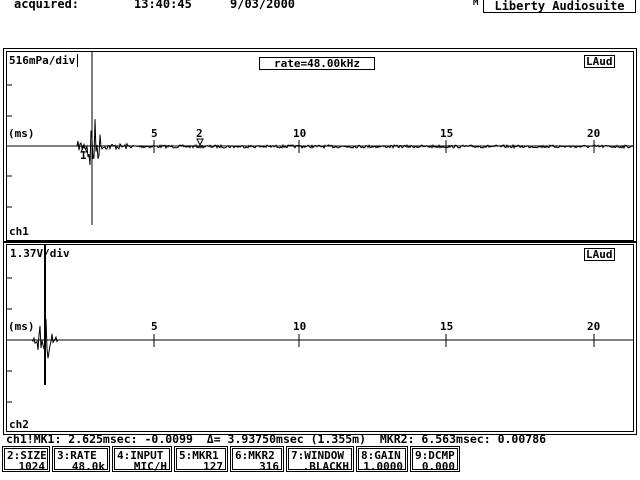 The height and width of the screenshot is (480, 640). Describe the element at coordinates (77, 455) in the screenshot. I see `rate-key-label: 3:RATE` at that location.